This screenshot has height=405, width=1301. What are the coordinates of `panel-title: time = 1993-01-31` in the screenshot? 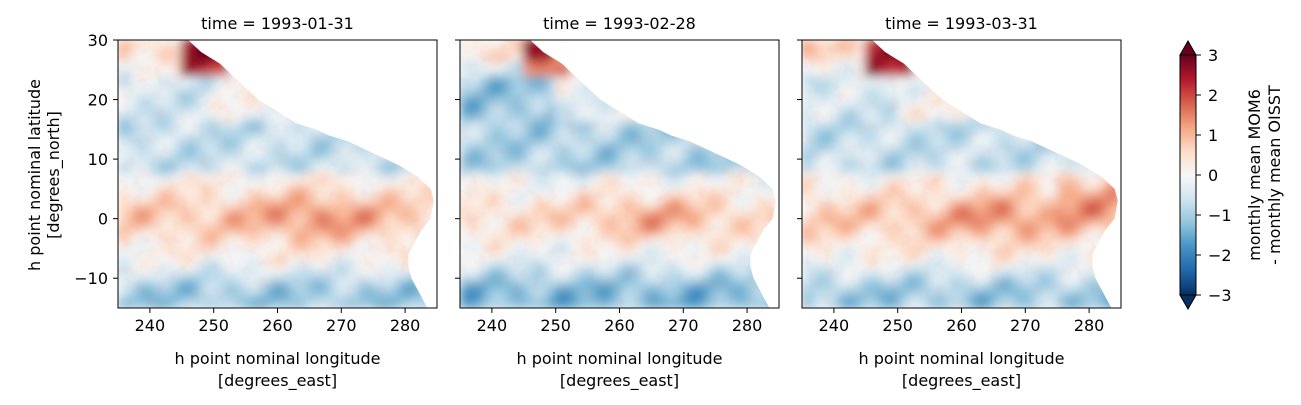 It's located at (277, 23).